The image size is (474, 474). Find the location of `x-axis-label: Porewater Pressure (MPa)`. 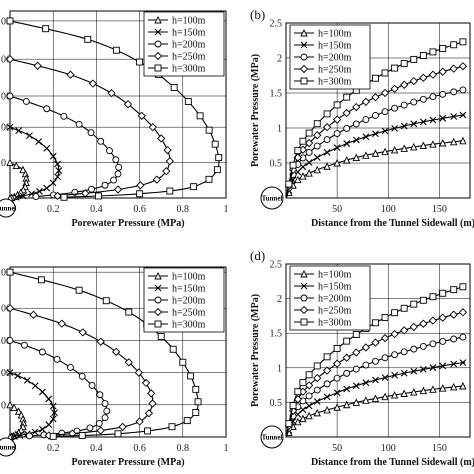

x-axis-label: Porewater Pressure (MPa) is located at coordinates (127, 462).